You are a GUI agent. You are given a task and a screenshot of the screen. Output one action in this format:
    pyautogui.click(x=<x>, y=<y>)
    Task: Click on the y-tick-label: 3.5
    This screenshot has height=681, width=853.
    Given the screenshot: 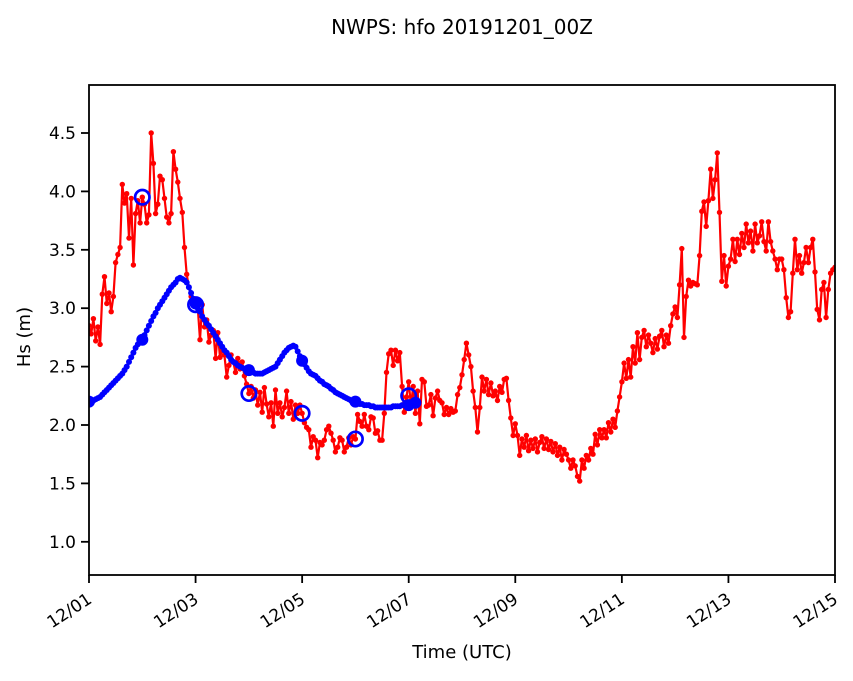 What is the action you would take?
    pyautogui.click(x=62, y=251)
    